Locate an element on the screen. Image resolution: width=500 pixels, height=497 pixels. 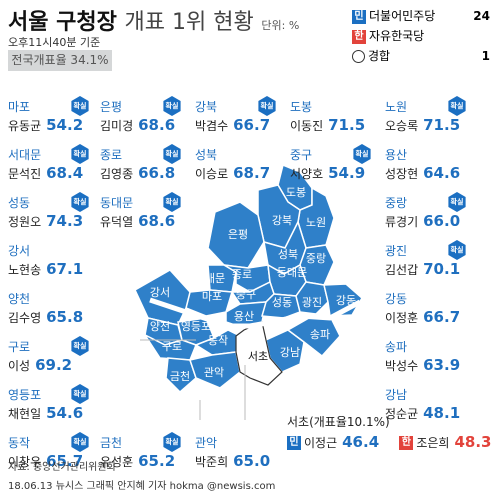
han-river is located at coordinates (255, 313).